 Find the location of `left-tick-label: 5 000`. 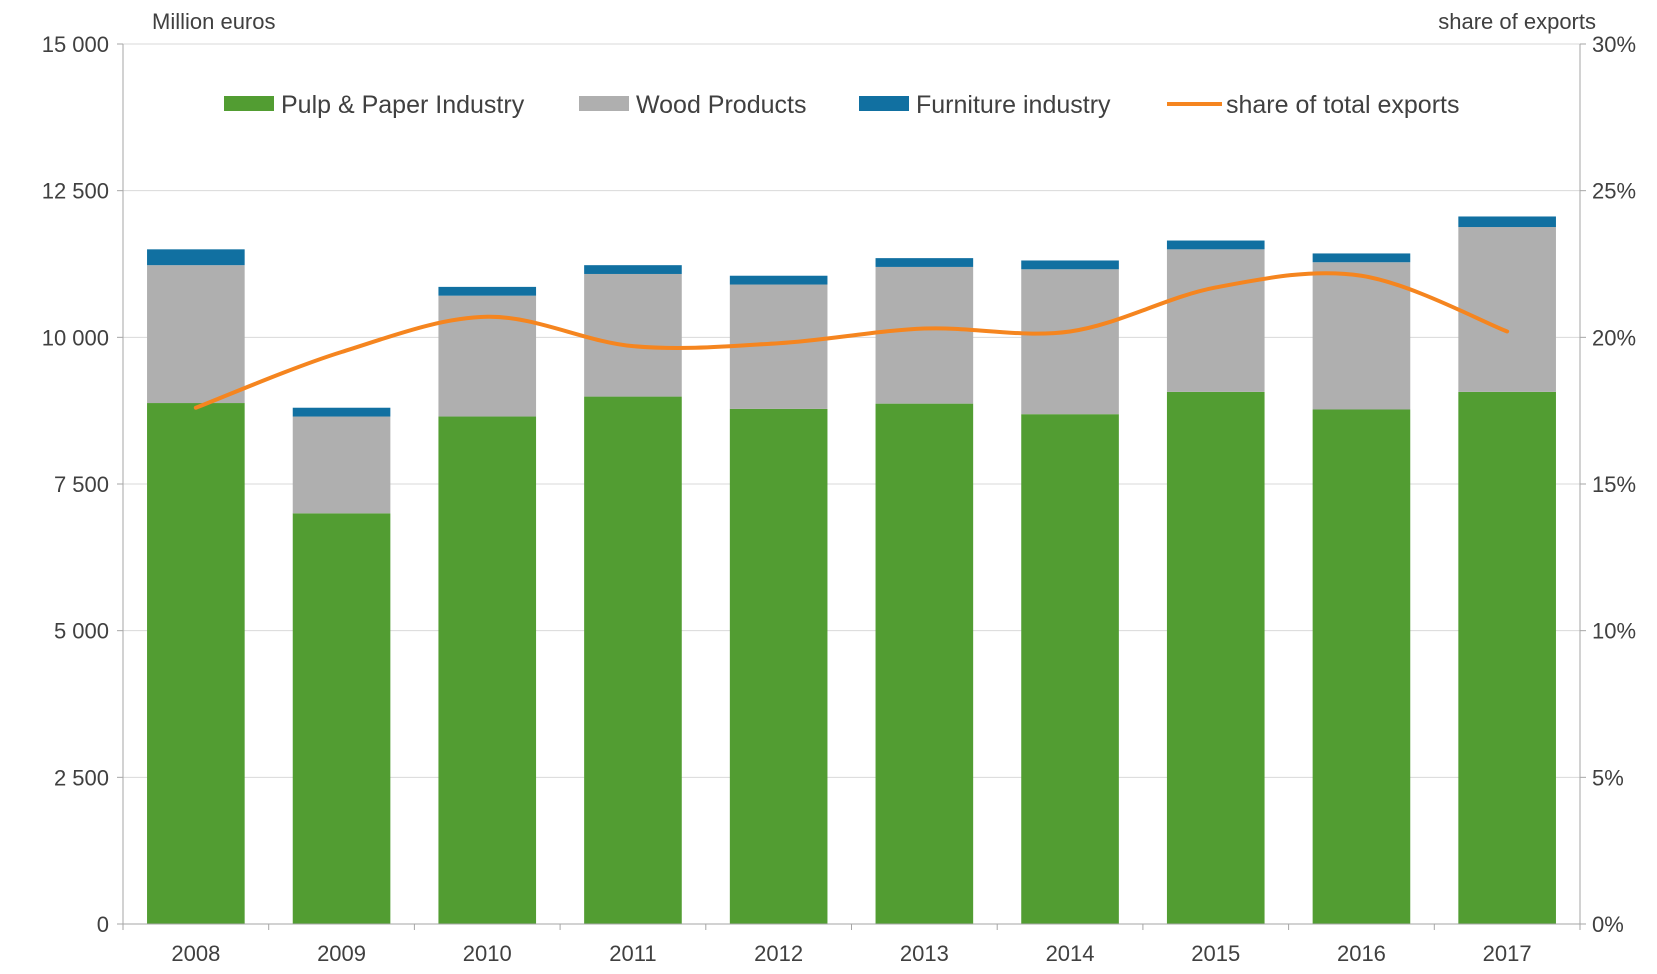

left-tick-label: 5 000 is located at coordinates (81, 631).